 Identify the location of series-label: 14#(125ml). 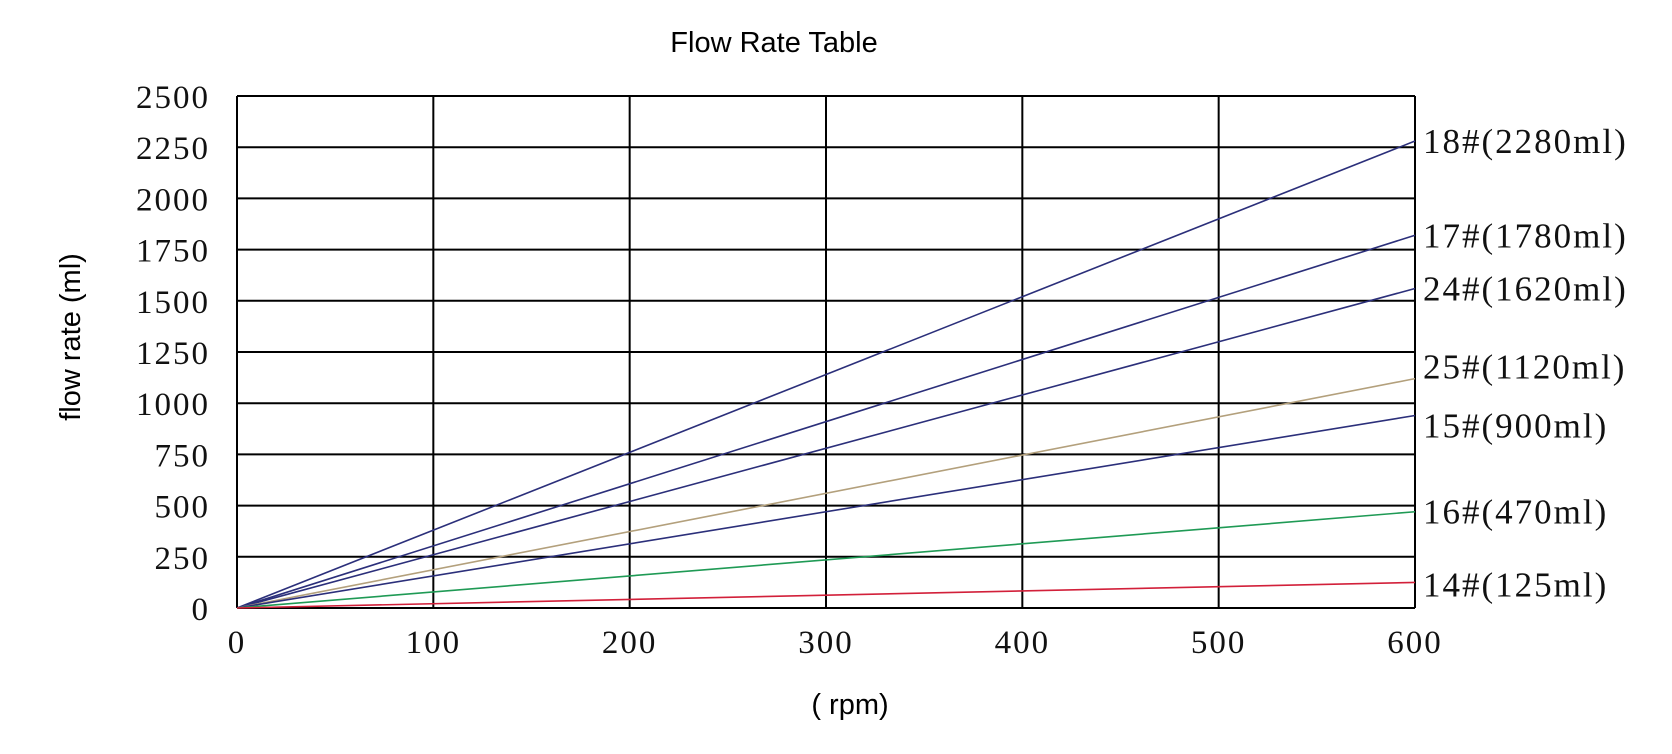
(1515, 584).